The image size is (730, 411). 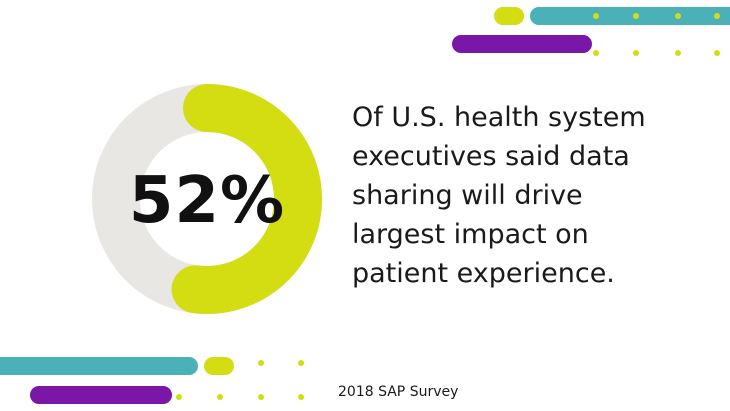 I want to click on donut-progress-arc, so click(x=246, y=199).